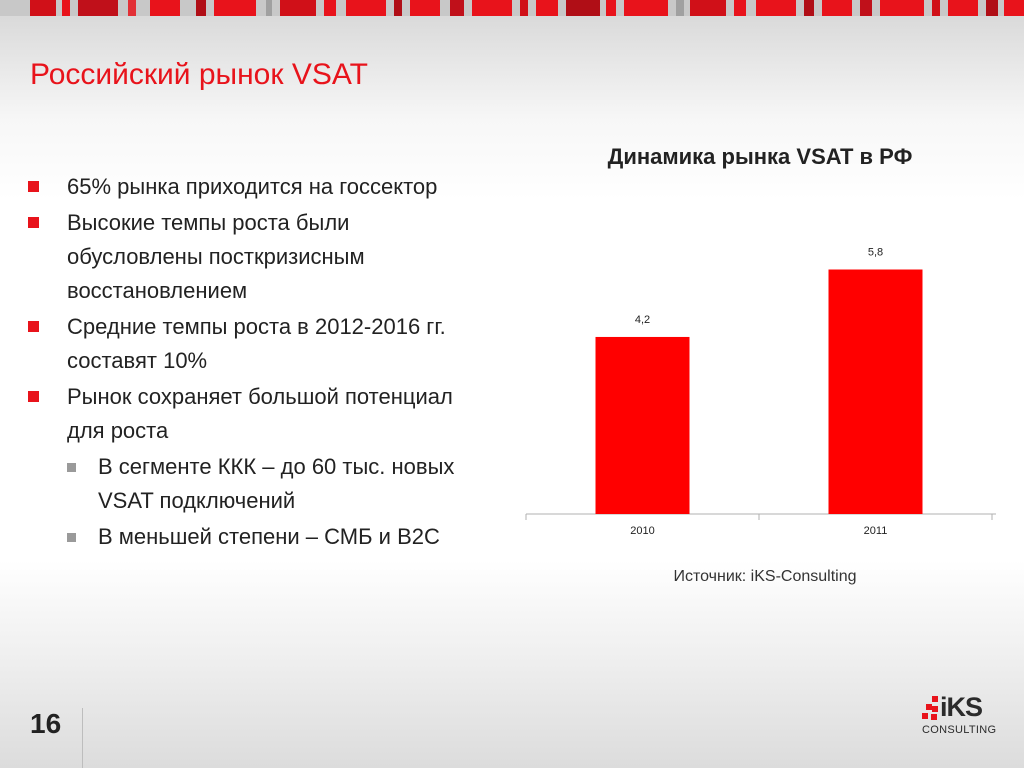 Image resolution: width=1024 pixels, height=768 pixels. What do you see at coordinates (876, 531) in the screenshot?
I see `tick-label-2011: 2011` at bounding box center [876, 531].